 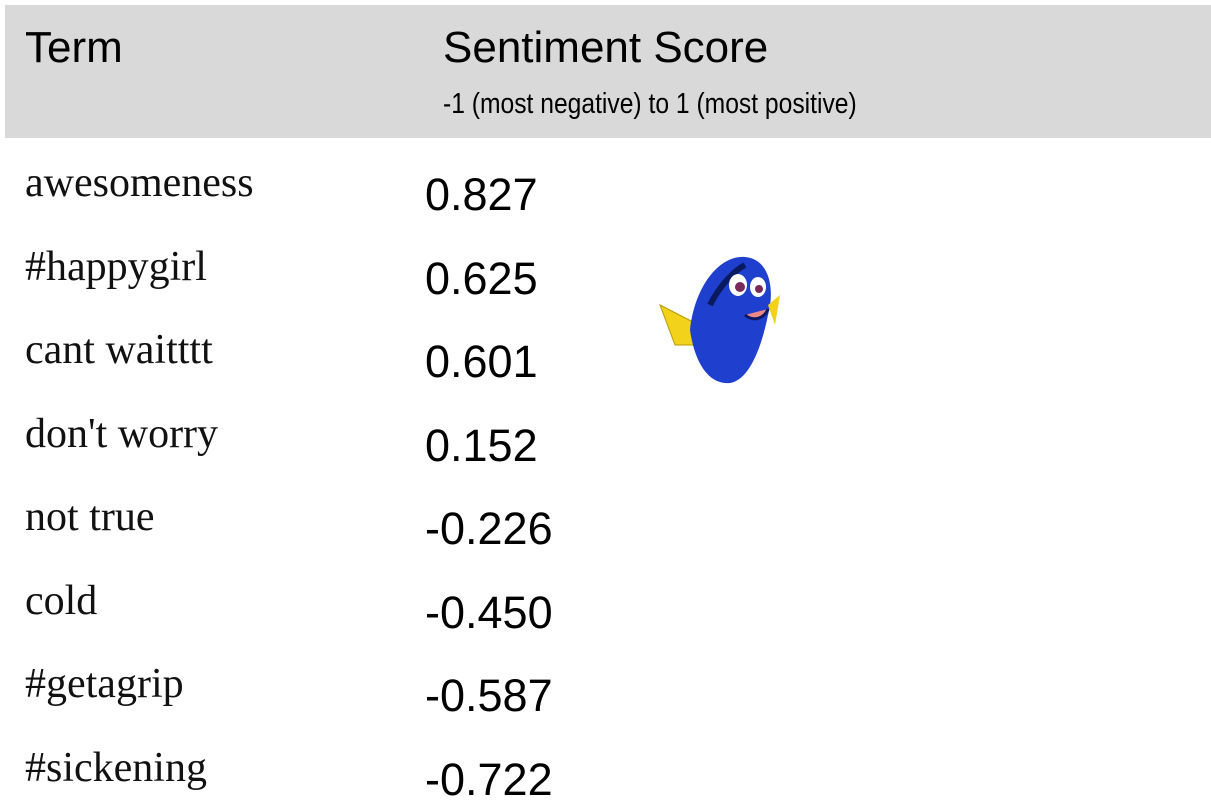 What do you see at coordinates (489, 612) in the screenshot?
I see `score: -0.450` at bounding box center [489, 612].